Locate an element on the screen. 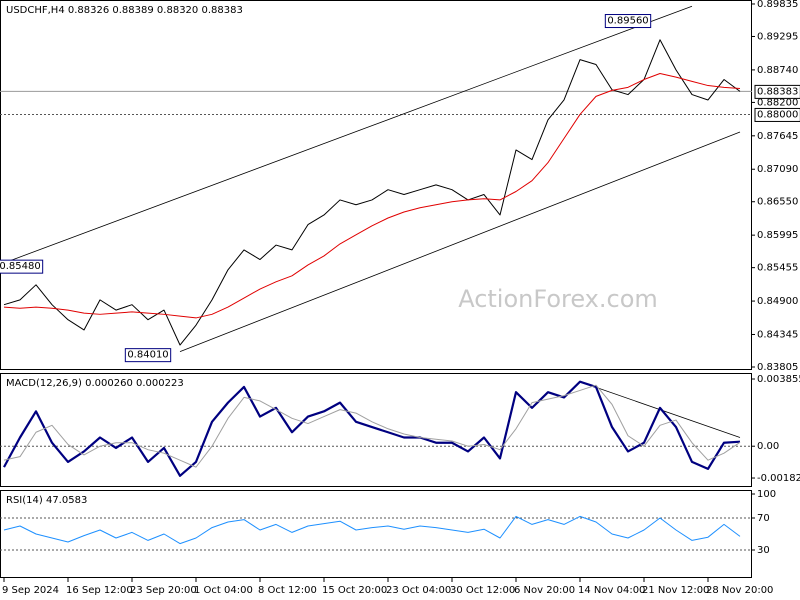 The height and width of the screenshot is (600, 800). panel-title: MACD(12,26,9) 0.000260 0.000223 is located at coordinates (95, 383).